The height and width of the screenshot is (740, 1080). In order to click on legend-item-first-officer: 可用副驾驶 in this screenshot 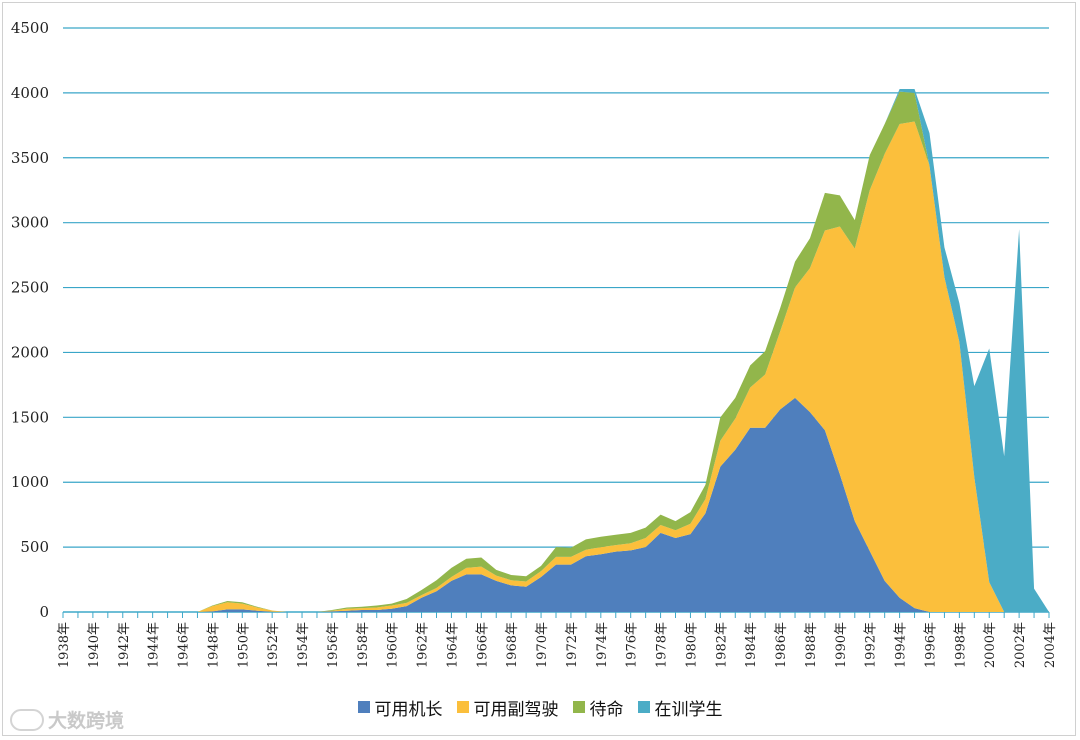, I will do `click(507, 707)`.